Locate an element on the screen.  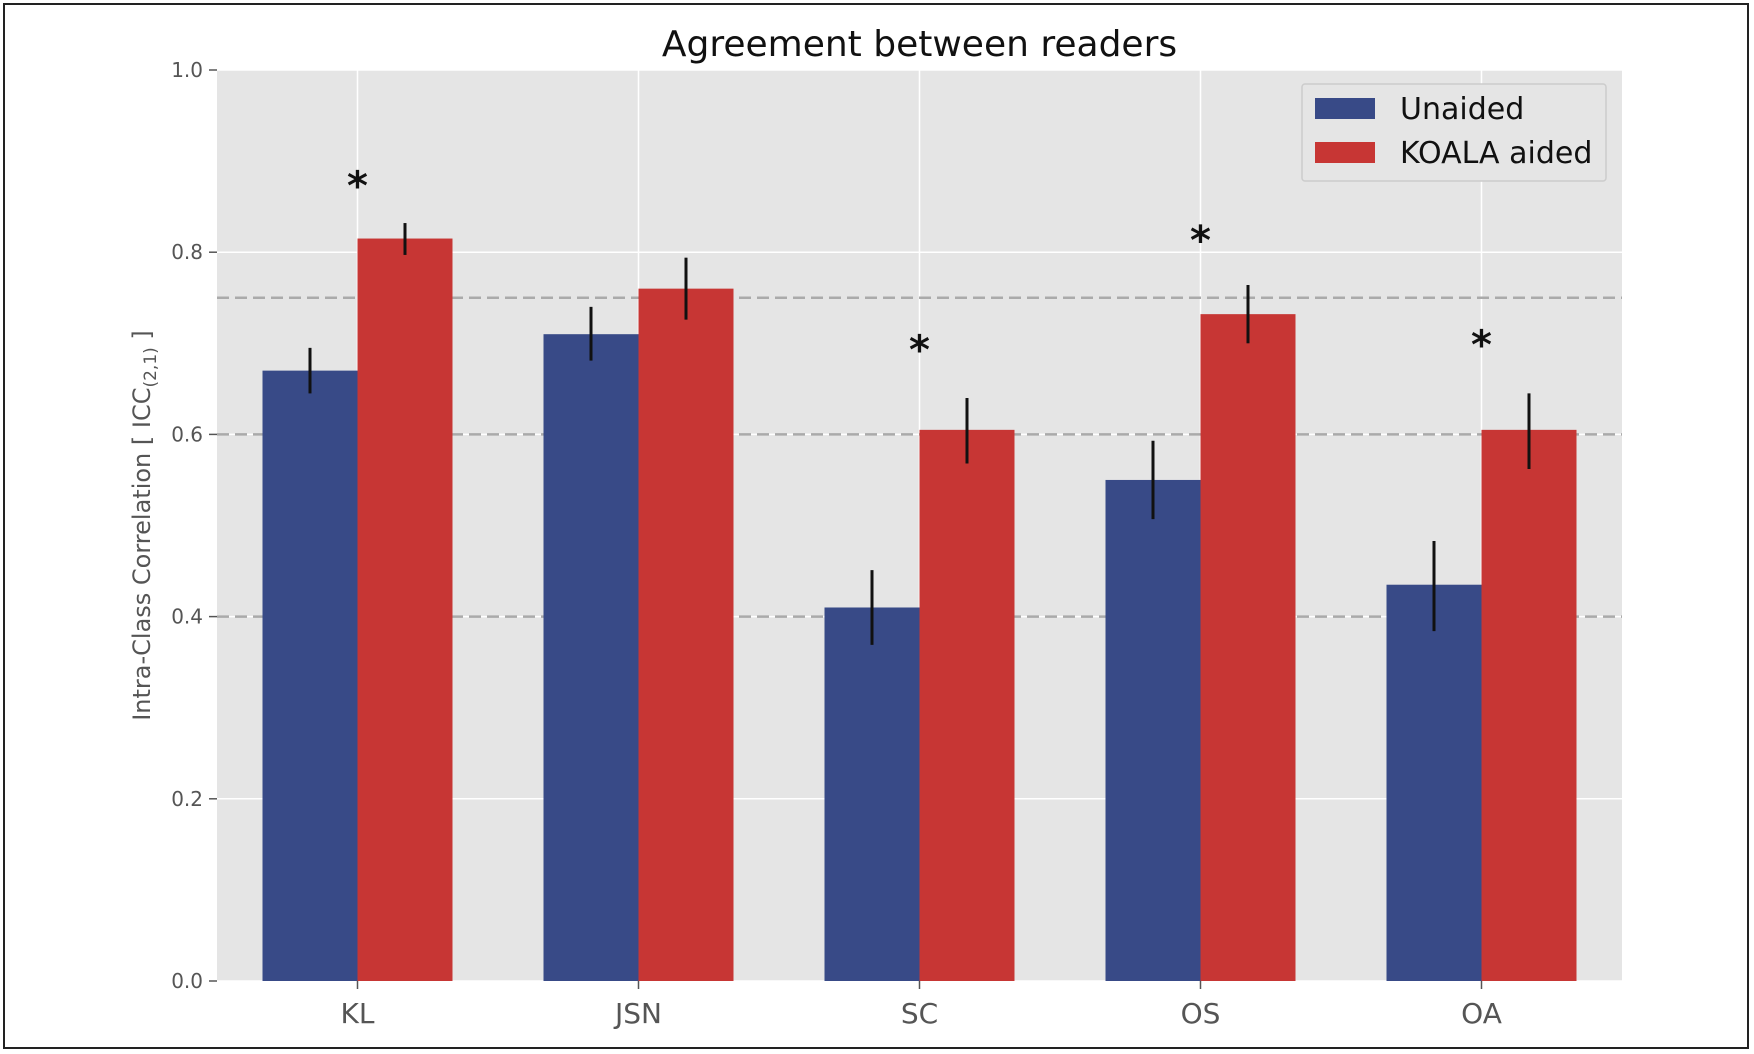
y-axis-label-main: Intra-Class Correlation [ ICC is located at coordinates (142, 554).